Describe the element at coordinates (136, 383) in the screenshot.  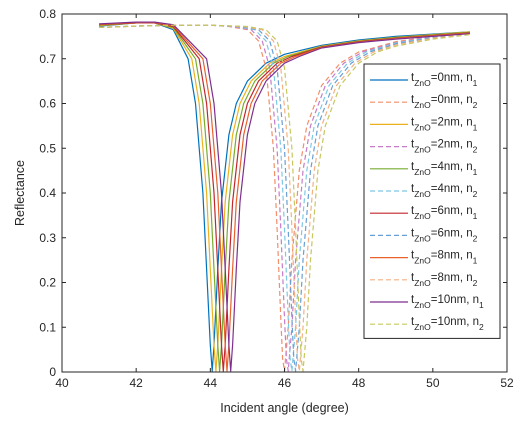
I see `x-tick-label: 42` at that location.